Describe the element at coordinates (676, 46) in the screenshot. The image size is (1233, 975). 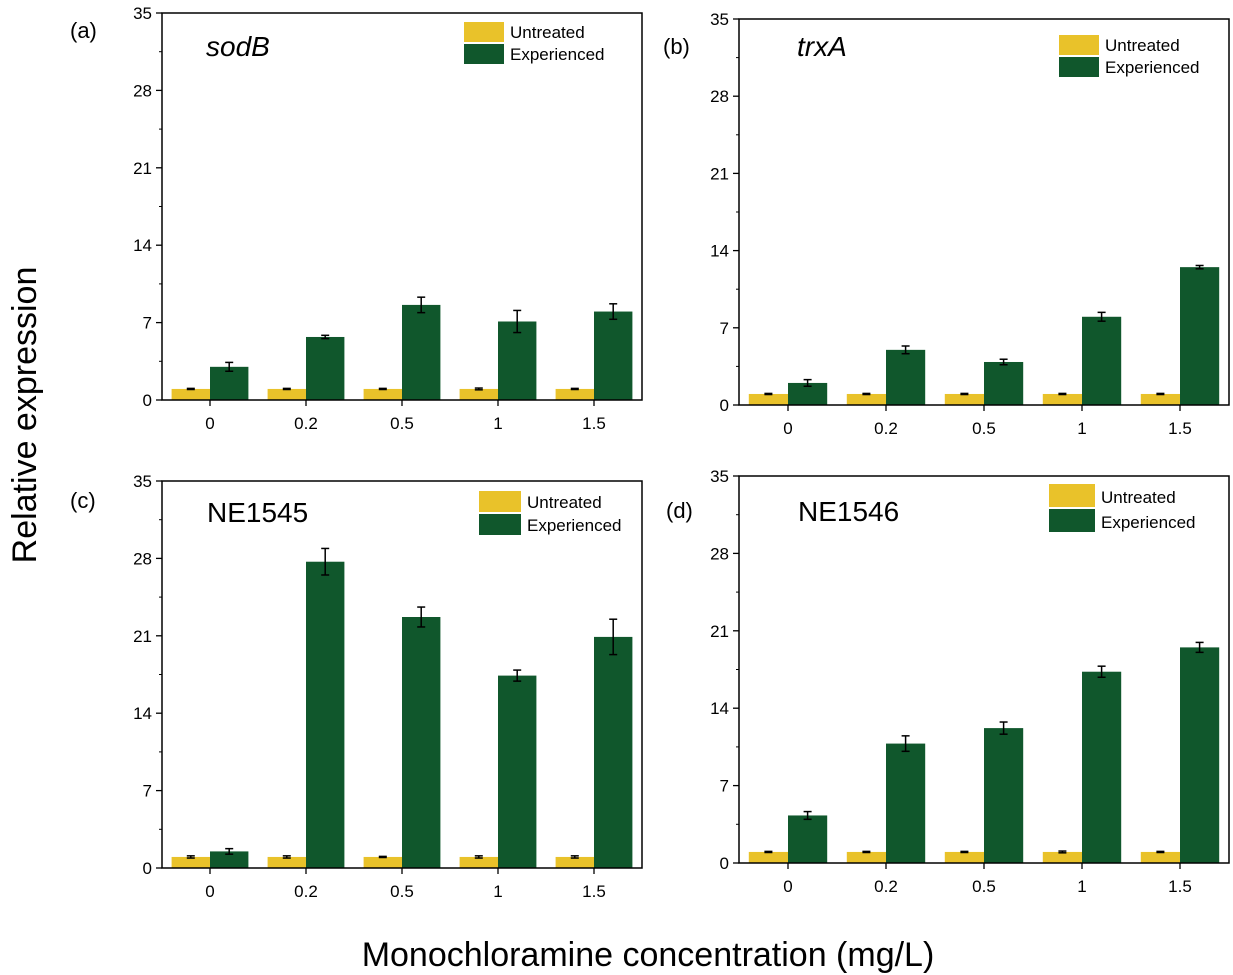
I see `panel-letter: (b)` at that location.